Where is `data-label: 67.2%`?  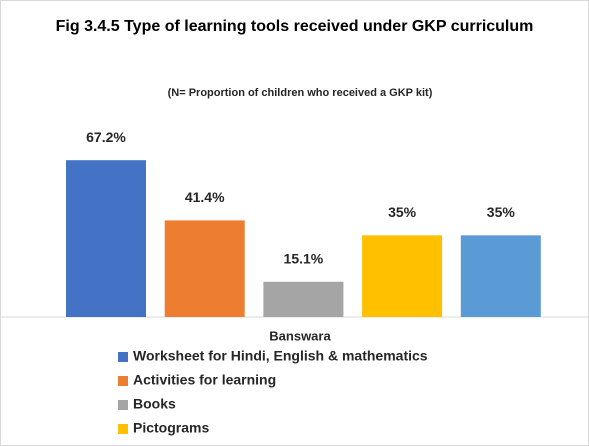
data-label: 67.2% is located at coordinates (106, 137).